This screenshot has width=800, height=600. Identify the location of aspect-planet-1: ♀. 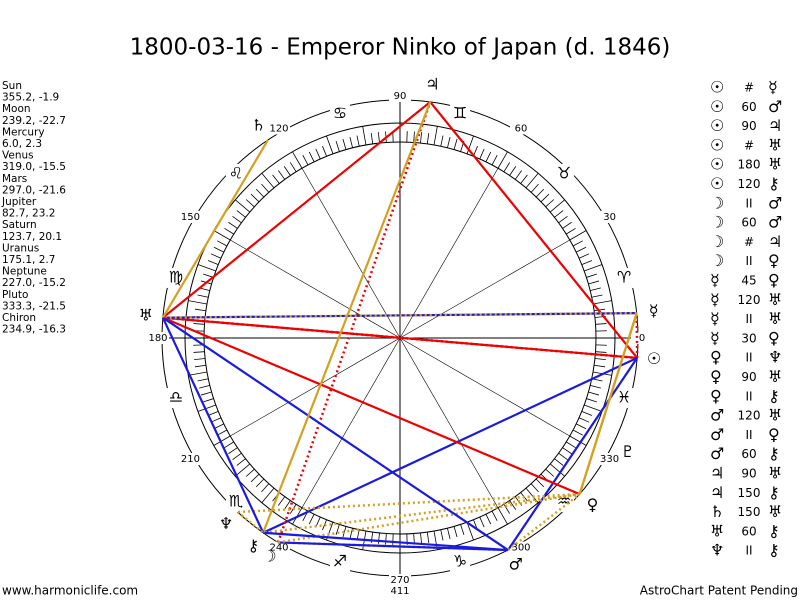
(716, 376).